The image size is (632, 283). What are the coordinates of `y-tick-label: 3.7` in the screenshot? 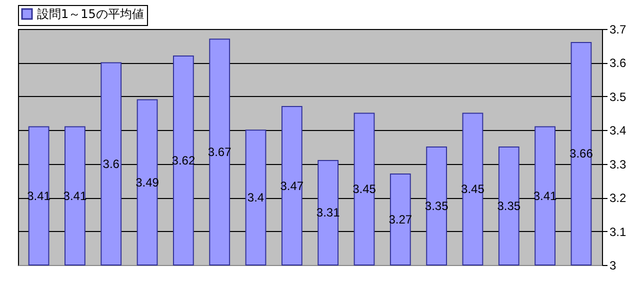 It's located at (618, 29).